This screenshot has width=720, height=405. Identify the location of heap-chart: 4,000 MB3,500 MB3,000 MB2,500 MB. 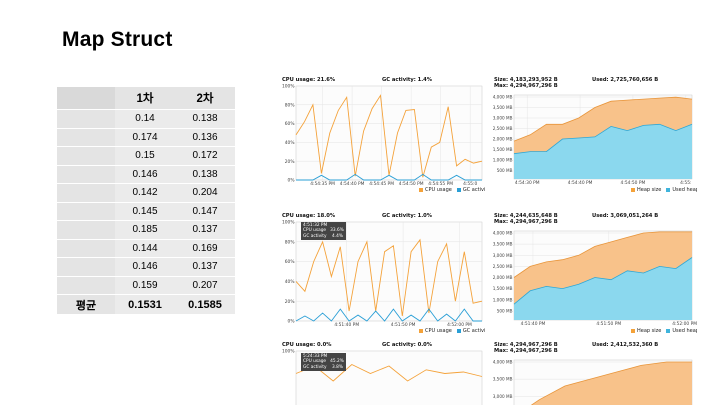
(593, 382).